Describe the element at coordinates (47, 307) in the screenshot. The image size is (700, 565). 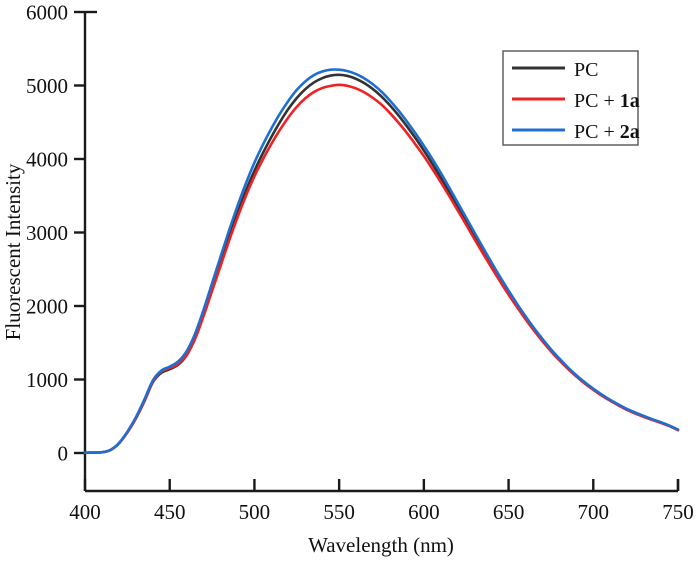
I see `y-tick-label: 2000` at that location.